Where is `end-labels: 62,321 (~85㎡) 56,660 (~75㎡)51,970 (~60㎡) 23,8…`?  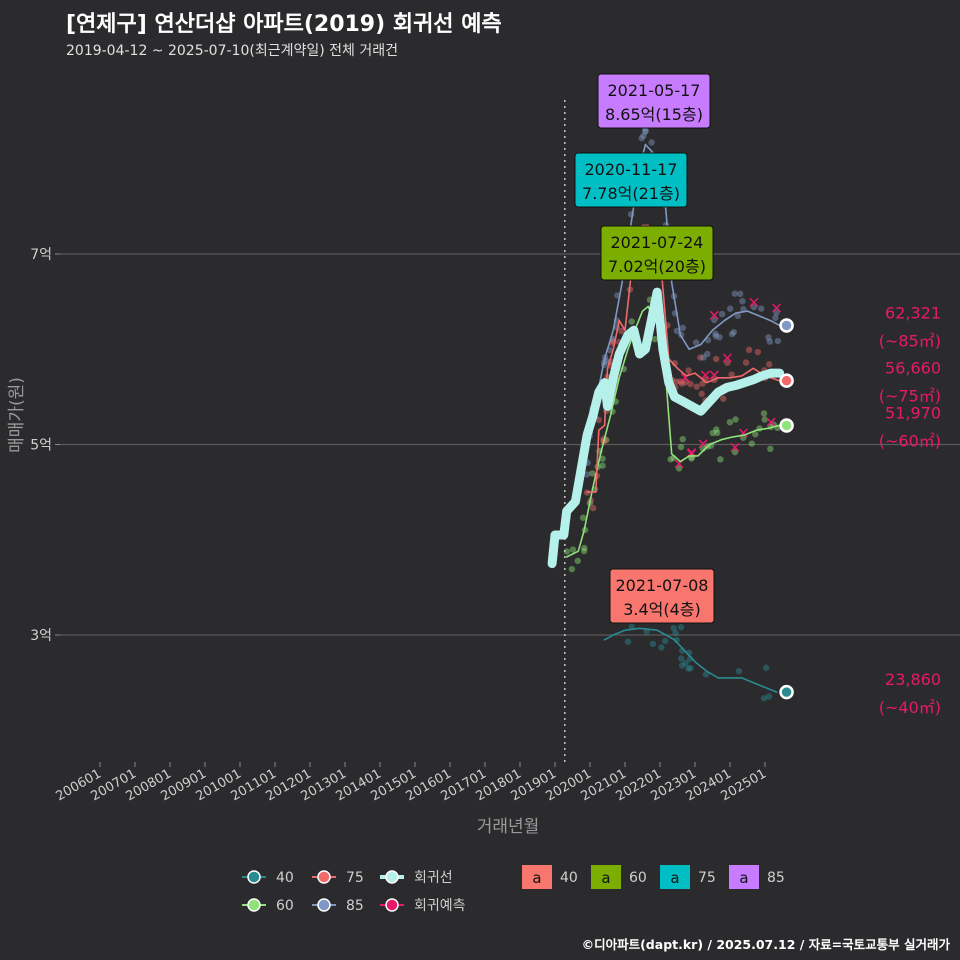
end-labels: 62,321 (~85㎡) 56,660 (~75㎡)51,970 (~60㎡) 23,8… is located at coordinates (860, 510).